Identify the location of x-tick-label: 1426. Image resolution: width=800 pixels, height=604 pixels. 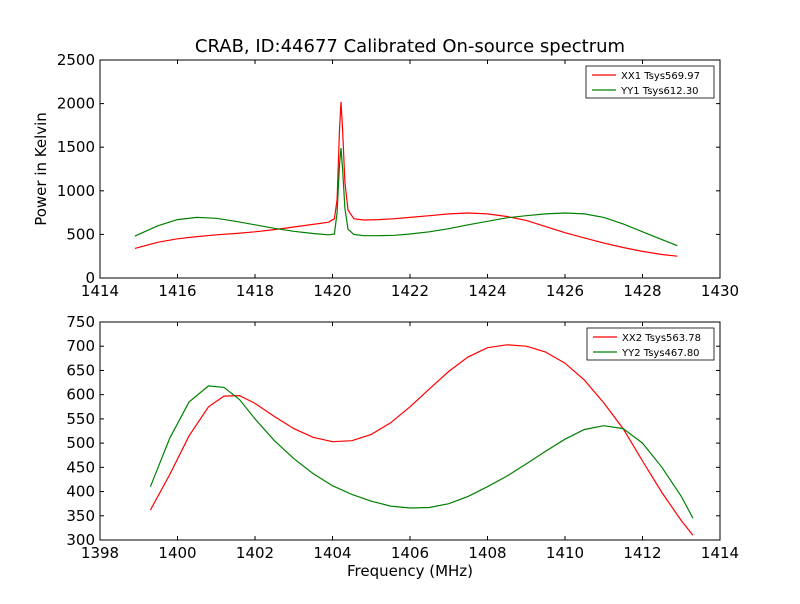
(565, 291).